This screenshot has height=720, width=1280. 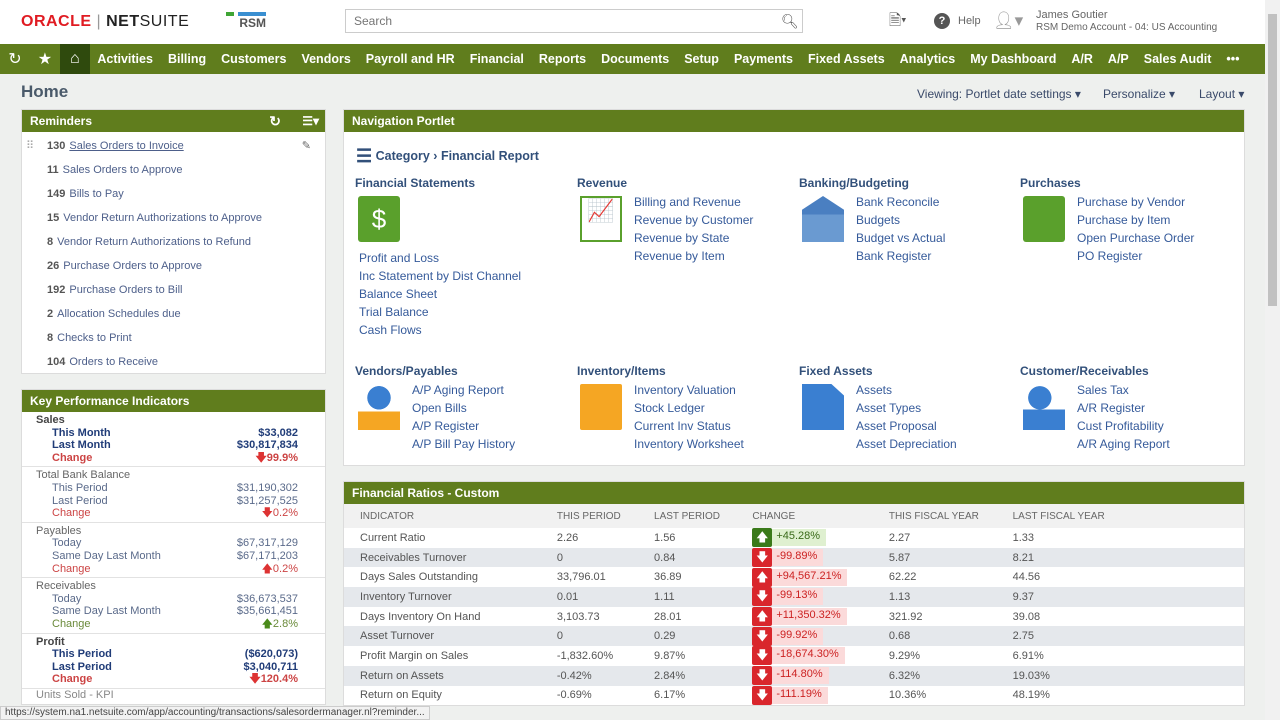 I want to click on nav-item-vendors: Vendors, so click(x=326, y=59).